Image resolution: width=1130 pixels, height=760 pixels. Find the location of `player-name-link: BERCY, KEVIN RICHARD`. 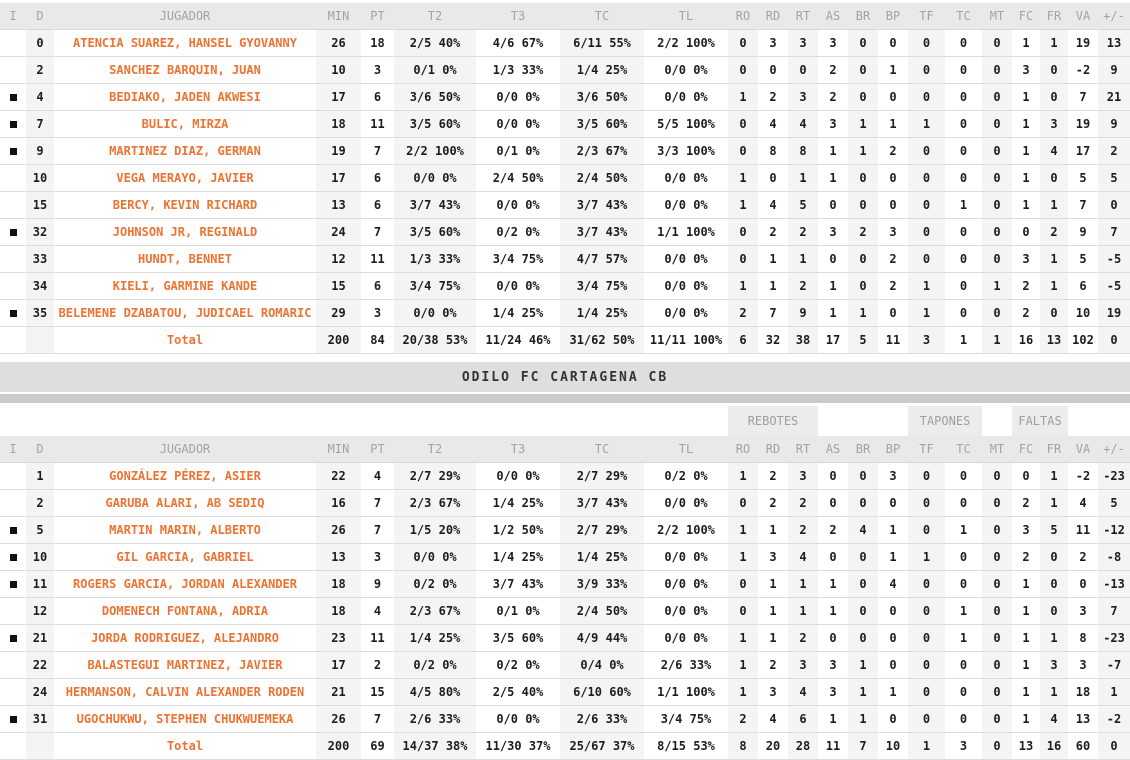

player-name-link: BERCY, KEVIN RICHARD is located at coordinates (185, 205).